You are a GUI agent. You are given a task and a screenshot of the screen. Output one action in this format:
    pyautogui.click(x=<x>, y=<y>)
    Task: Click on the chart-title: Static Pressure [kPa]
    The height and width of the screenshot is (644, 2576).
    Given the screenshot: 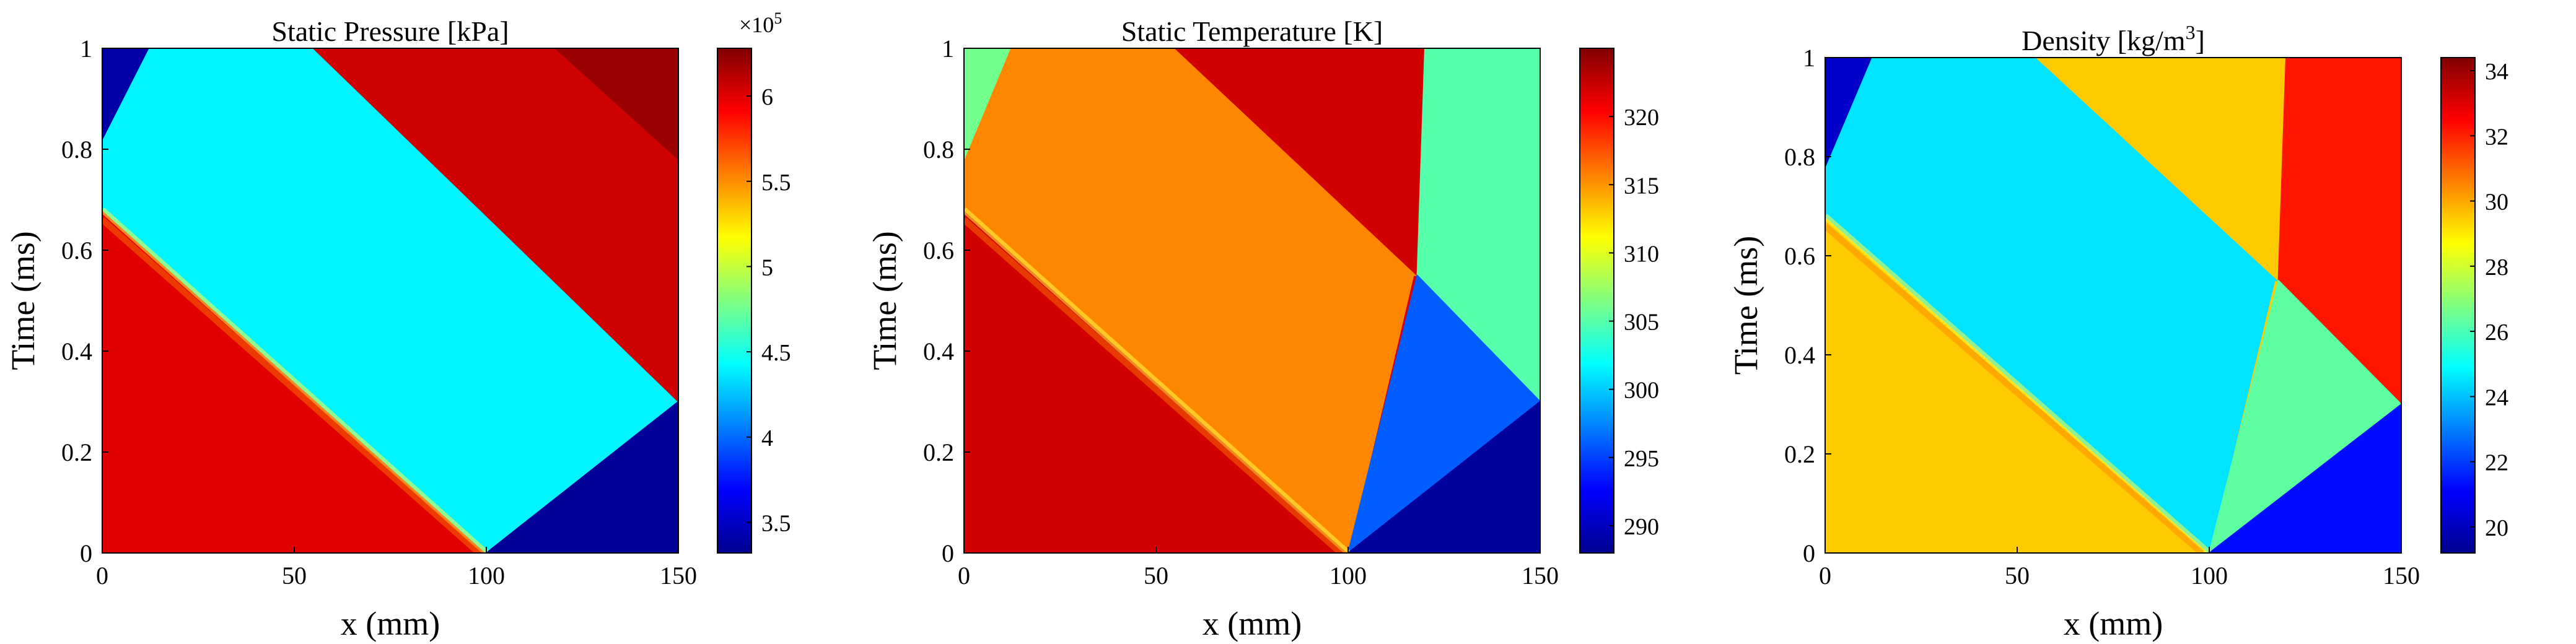 What is the action you would take?
    pyautogui.click(x=390, y=31)
    